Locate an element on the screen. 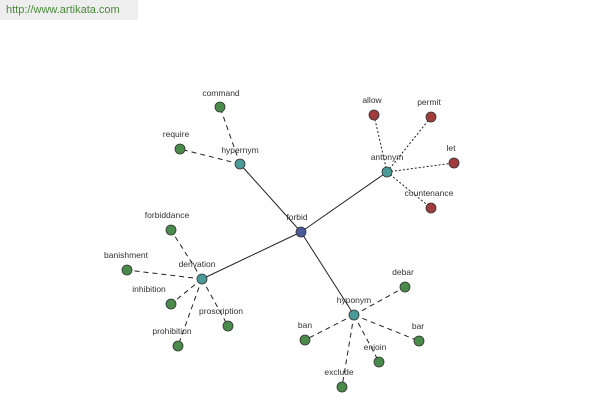  node-label: inhibition is located at coordinates (149, 289).